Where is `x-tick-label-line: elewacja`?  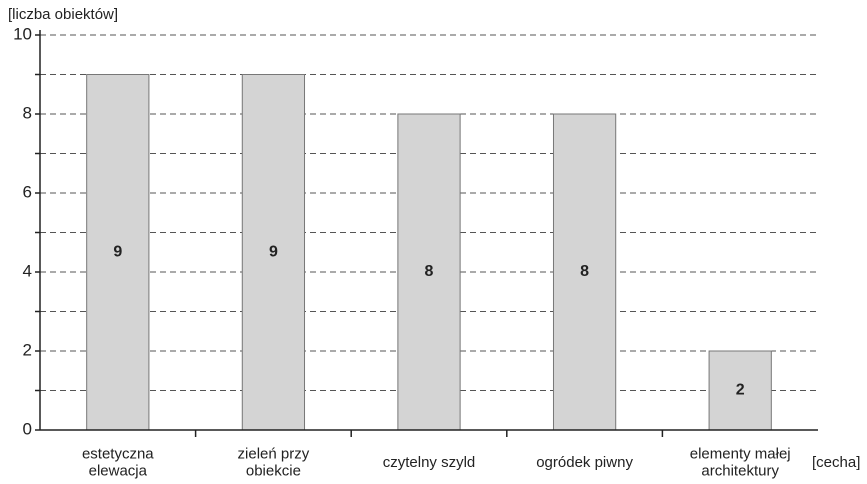 x-tick-label-line: elewacja is located at coordinates (118, 470).